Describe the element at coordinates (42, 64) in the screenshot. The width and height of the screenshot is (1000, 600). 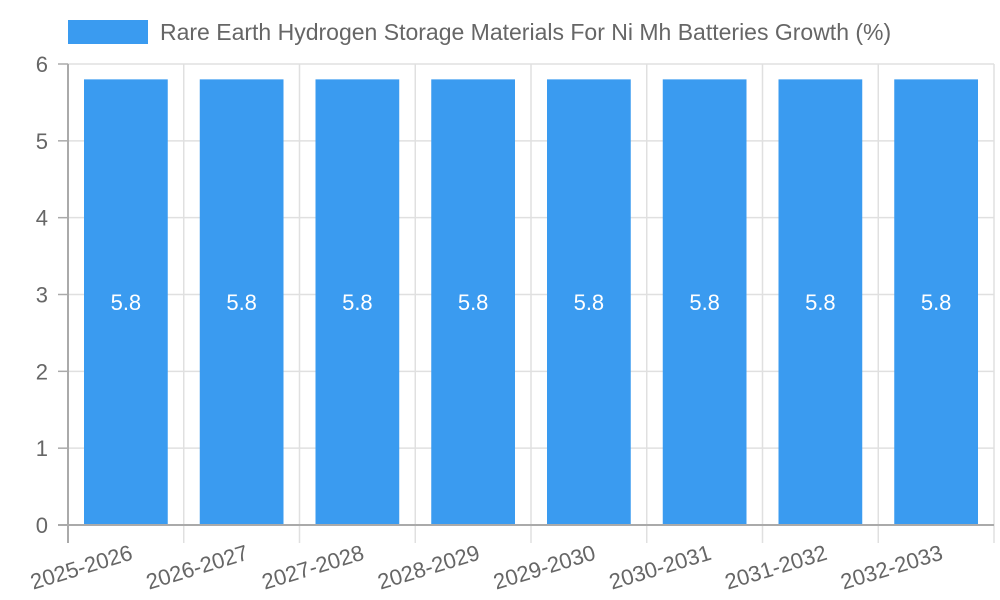
I see `y-tick-label: 6` at that location.